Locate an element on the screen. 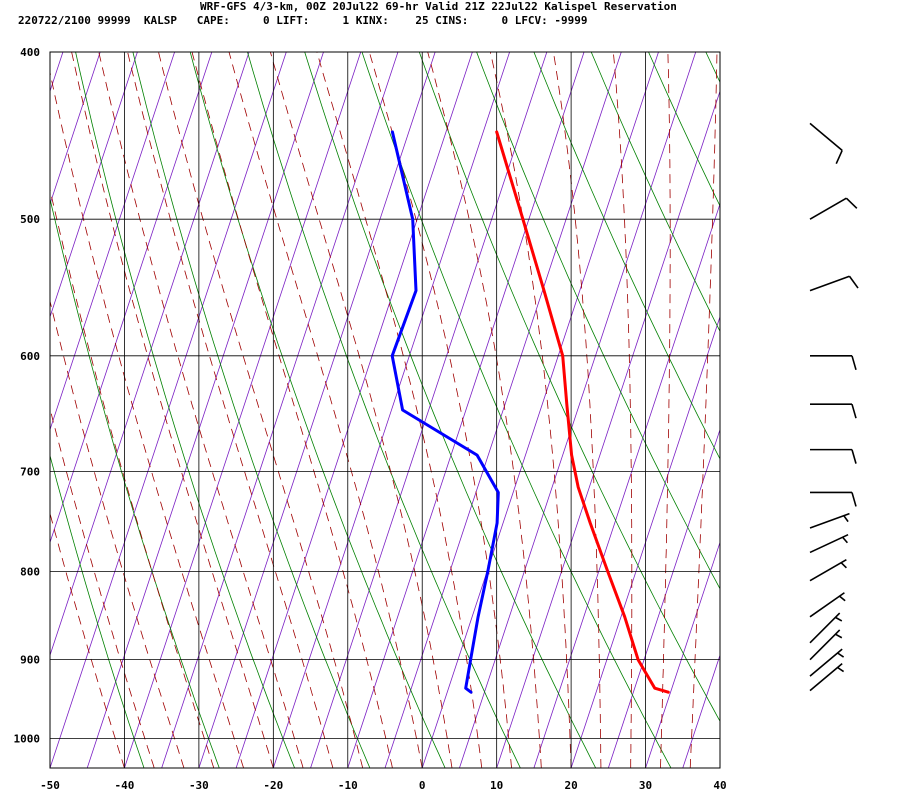 The image size is (900, 800). x-tick-label: 30 is located at coordinates (645, 785).